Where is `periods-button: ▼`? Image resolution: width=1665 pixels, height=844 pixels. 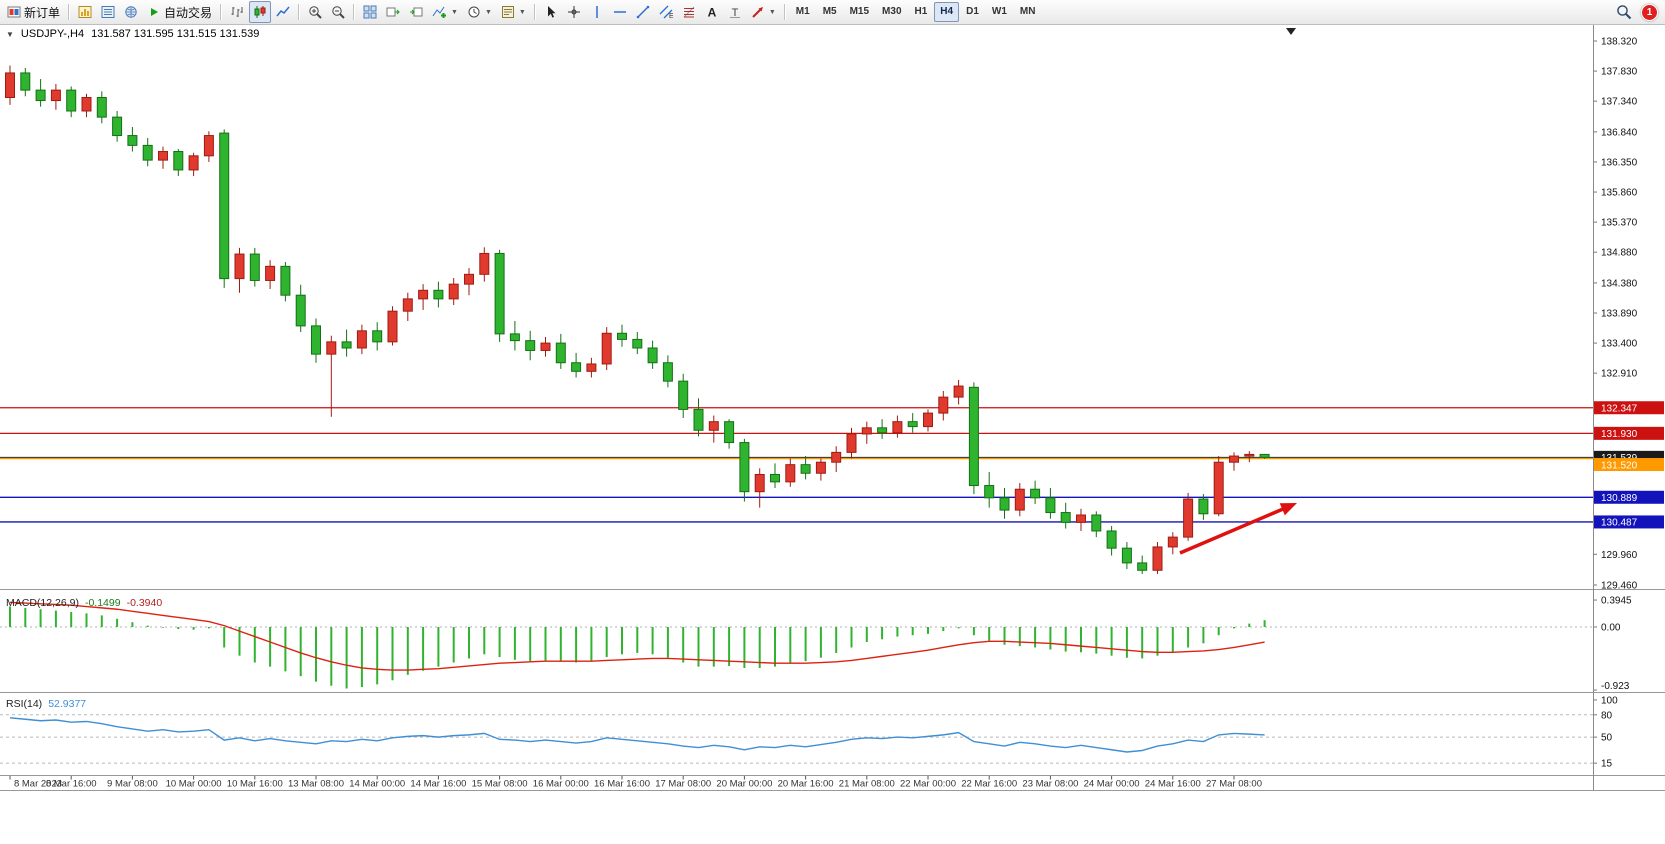
periods-button: ▼ is located at coordinates (479, 12).